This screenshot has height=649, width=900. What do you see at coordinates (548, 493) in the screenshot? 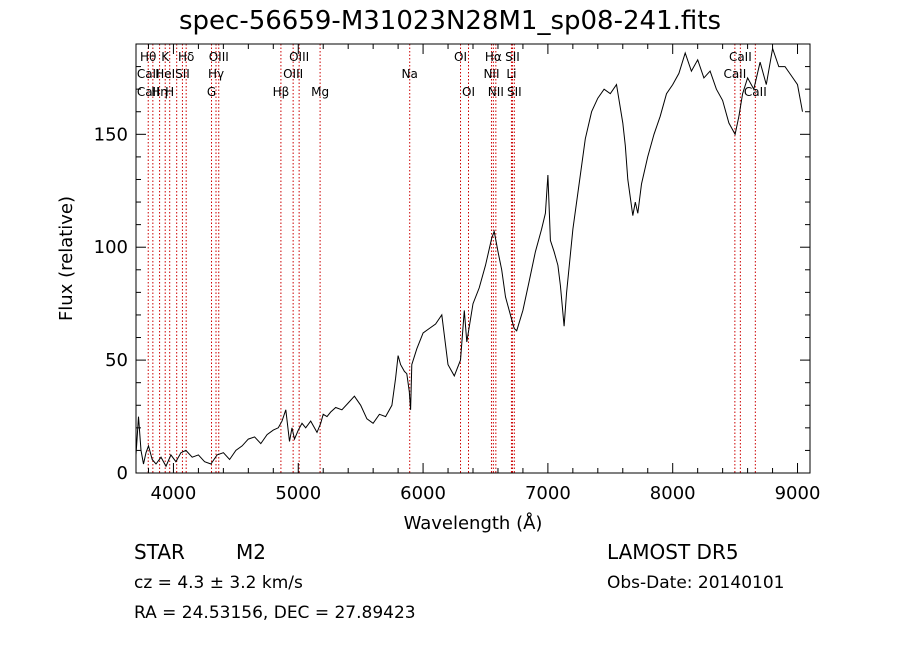
I see `x-tick-label: 7000` at bounding box center [548, 493].